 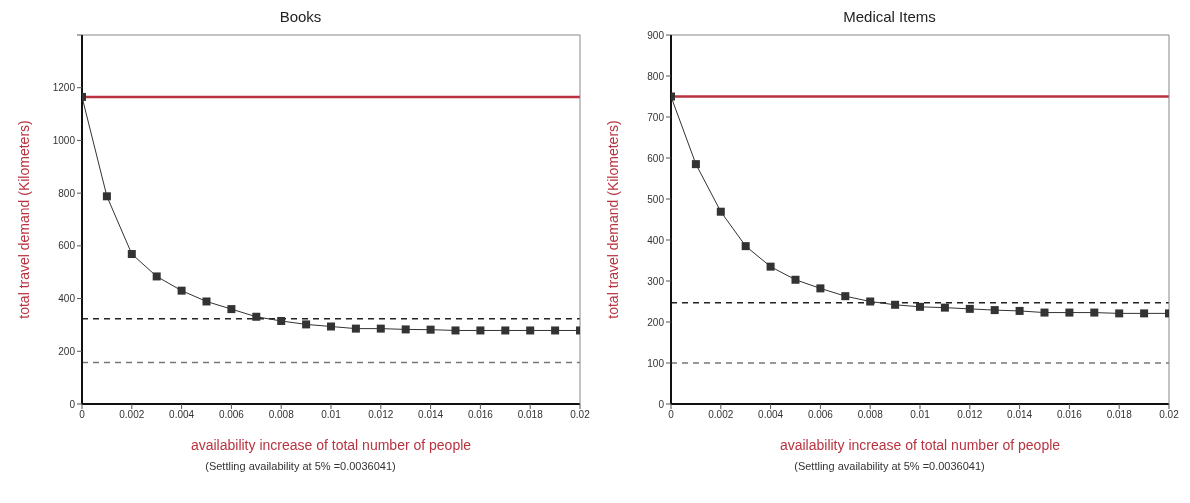 What do you see at coordinates (64, 140) in the screenshot?
I see `y-tick-label: 1000` at bounding box center [64, 140].